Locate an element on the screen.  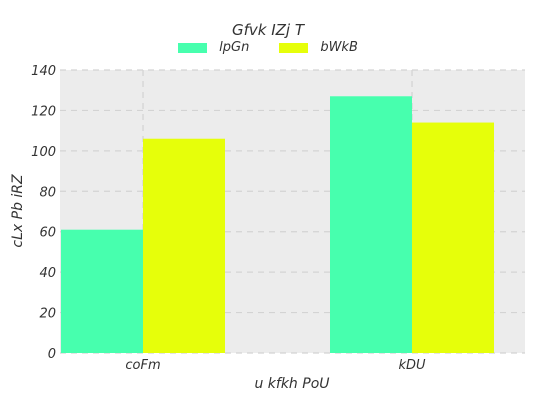
y-tick-label: 120 is located at coordinates (43, 111).